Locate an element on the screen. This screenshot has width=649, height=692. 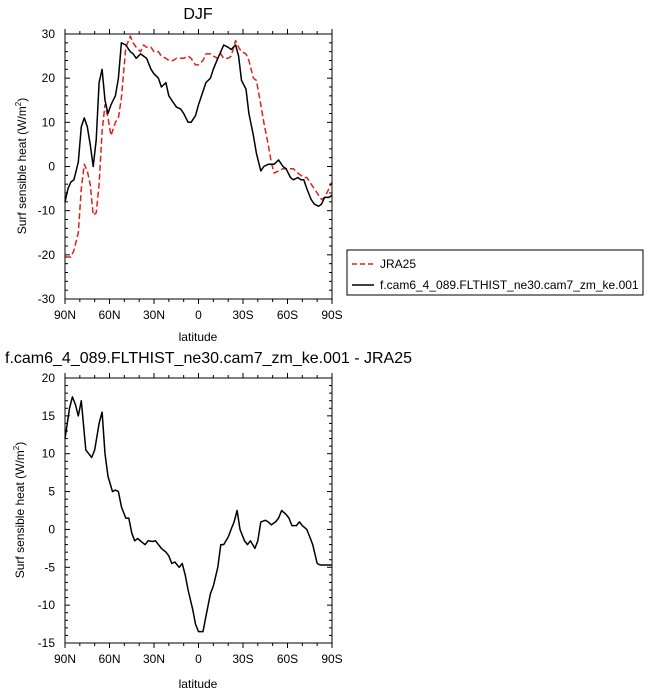
bottom-x-tick-label: 30S is located at coordinates (242, 659).